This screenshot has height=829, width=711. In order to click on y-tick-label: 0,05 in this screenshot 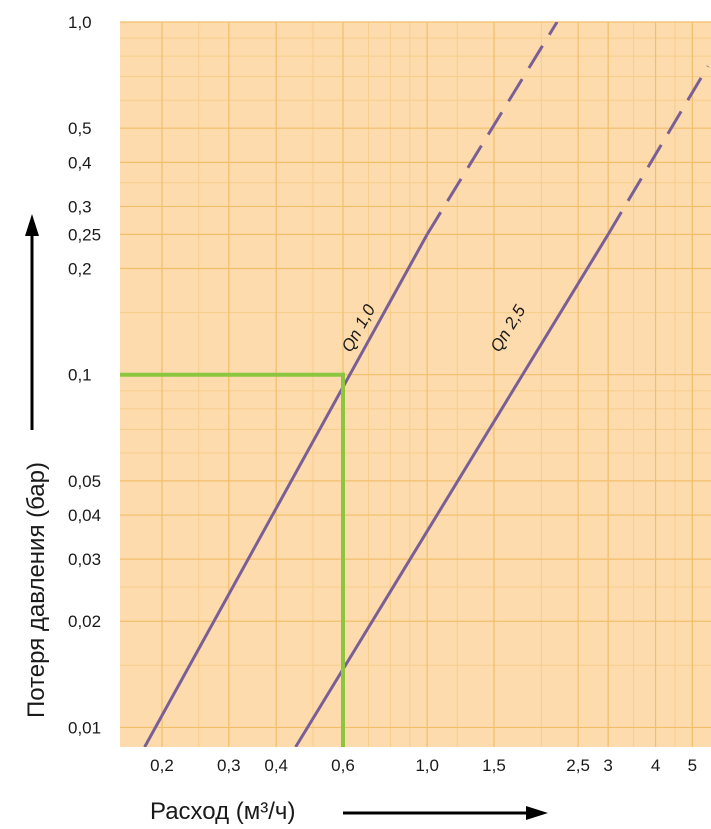, I will do `click(84, 481)`.